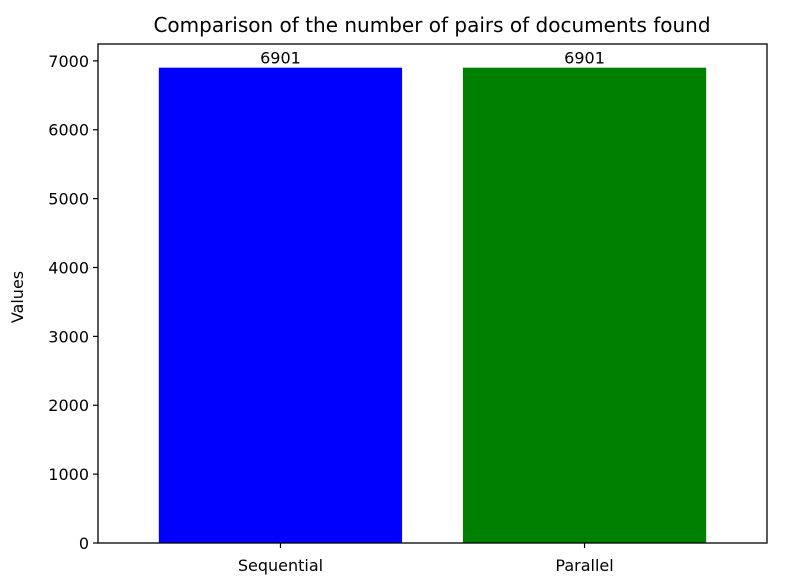 The height and width of the screenshot is (578, 803). I want to click on x-tick-label: Parallel, so click(584, 565).